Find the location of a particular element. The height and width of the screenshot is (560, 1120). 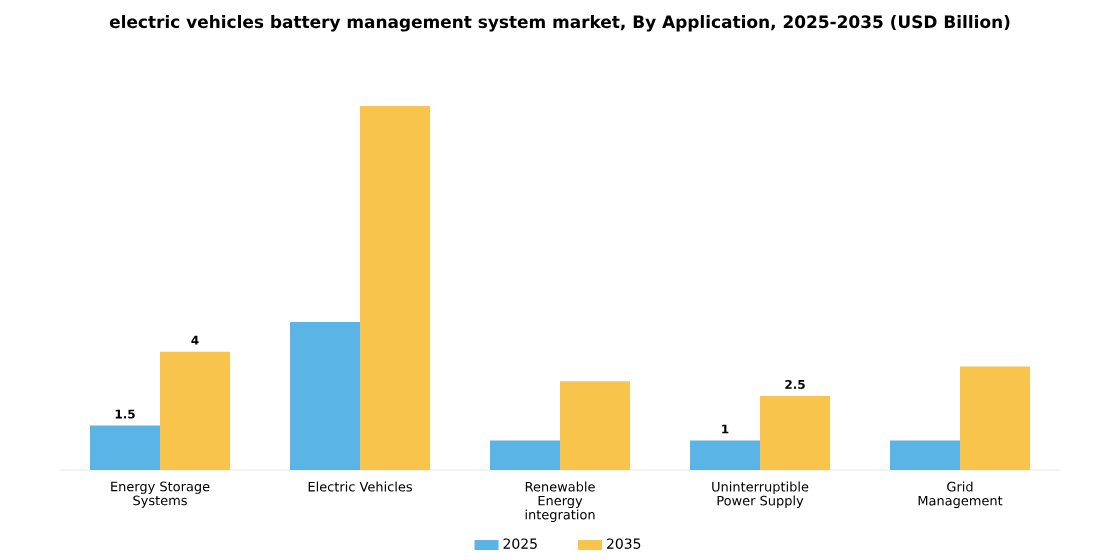

chart-title: electric vehicles battery management system market, By Application, 2025-2035 (USD Billion) is located at coordinates (559, 23).